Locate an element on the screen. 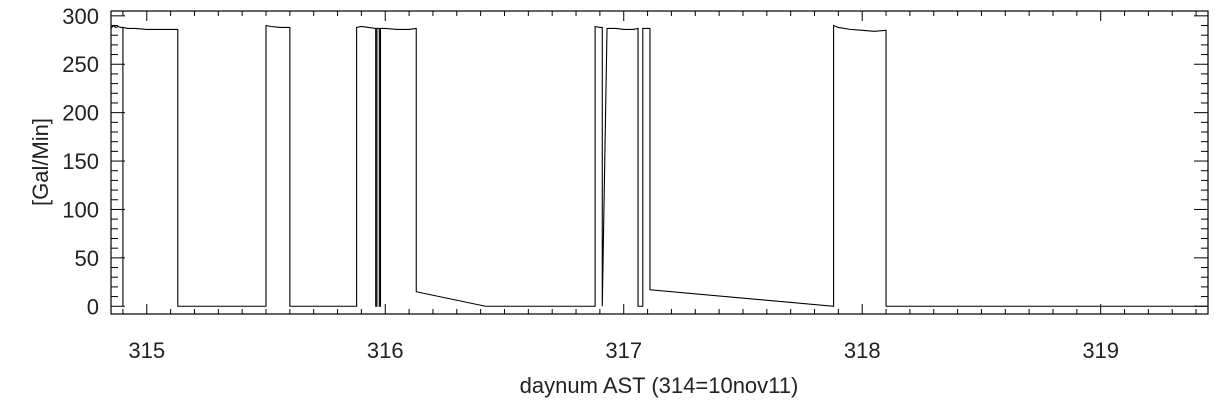  y-tick-label: 300 is located at coordinates (80, 16).